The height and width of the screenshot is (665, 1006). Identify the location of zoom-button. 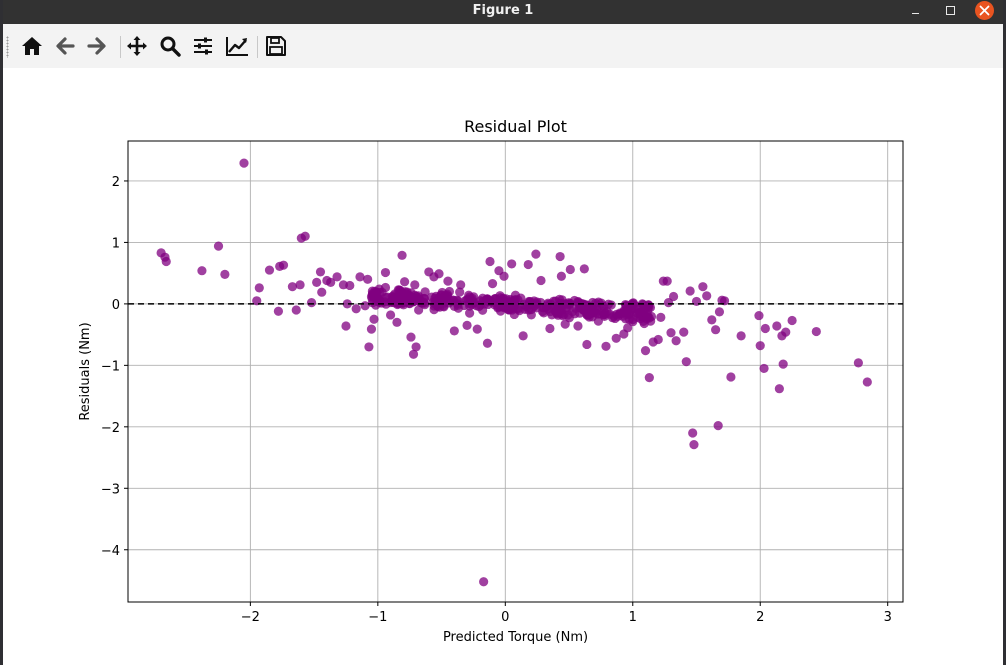
(170, 46).